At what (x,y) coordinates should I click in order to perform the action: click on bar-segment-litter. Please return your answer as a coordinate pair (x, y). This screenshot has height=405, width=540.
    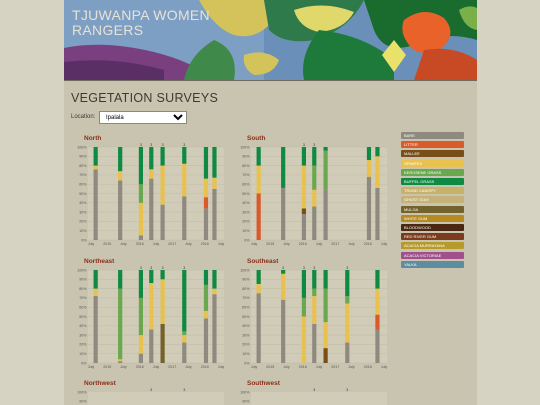
    Looking at the image, I should click on (377, 322).